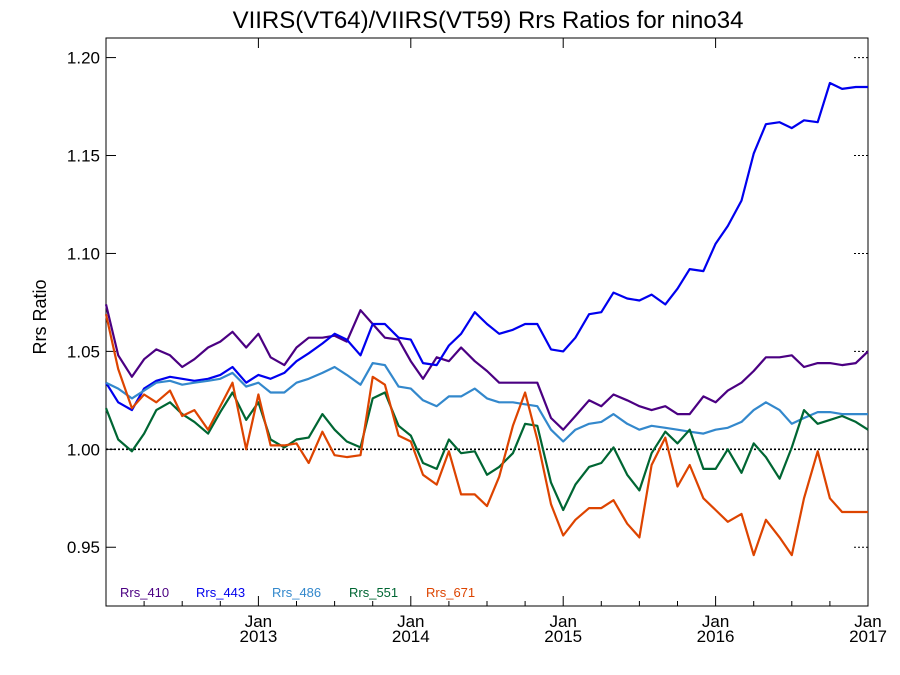 The height and width of the screenshot is (675, 900). I want to click on x-tick-label-year: 2014, so click(411, 636).